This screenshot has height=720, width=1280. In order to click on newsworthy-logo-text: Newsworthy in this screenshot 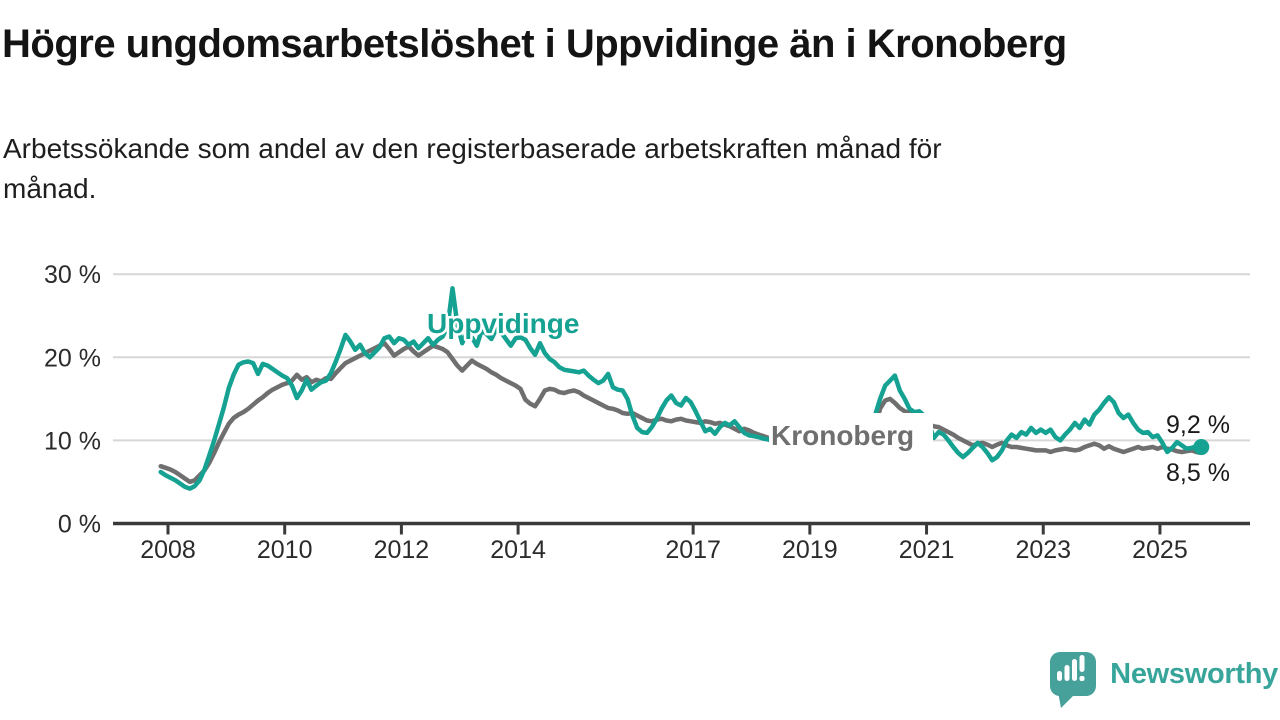, I will do `click(1194, 673)`.